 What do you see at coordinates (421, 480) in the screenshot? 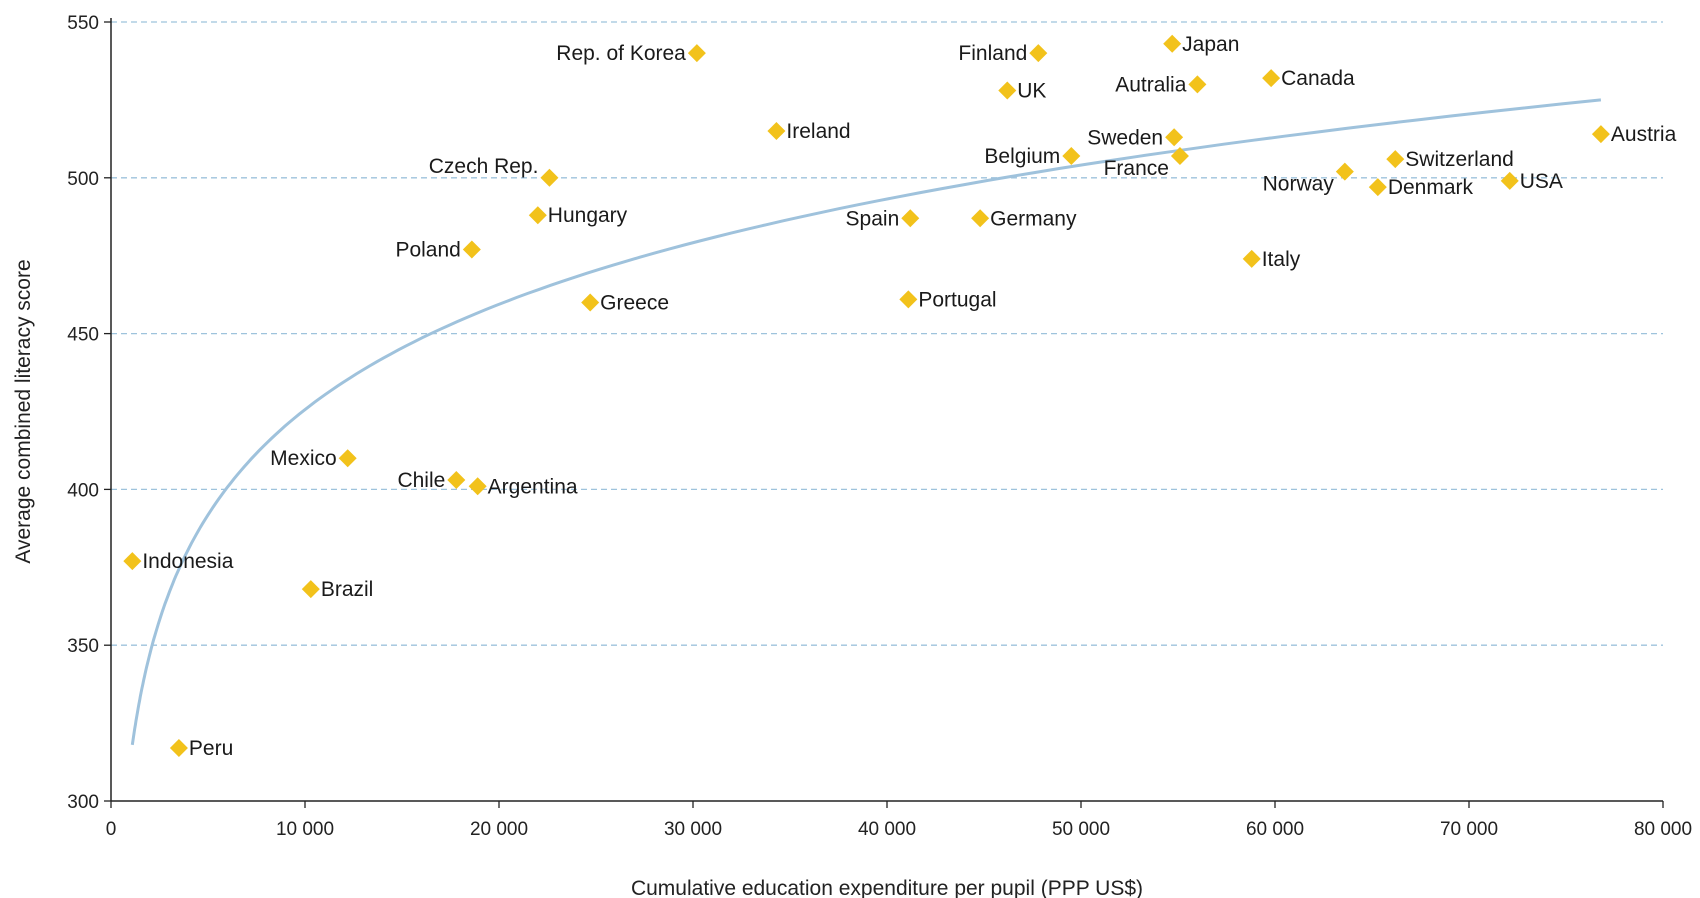
I see `point-label: Chile` at bounding box center [421, 480].